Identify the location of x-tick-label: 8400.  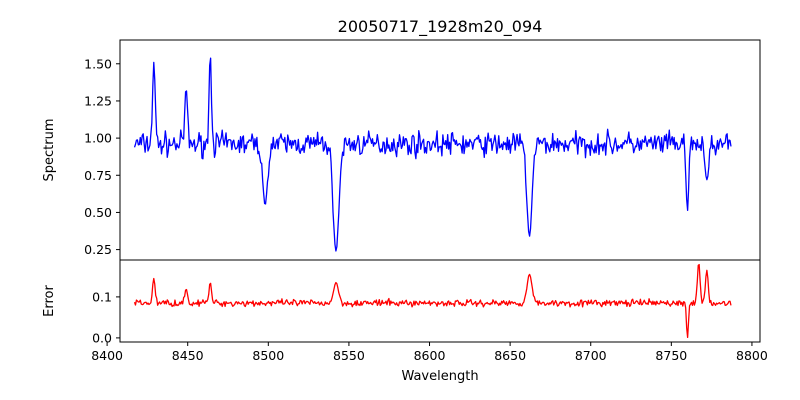
(107, 355).